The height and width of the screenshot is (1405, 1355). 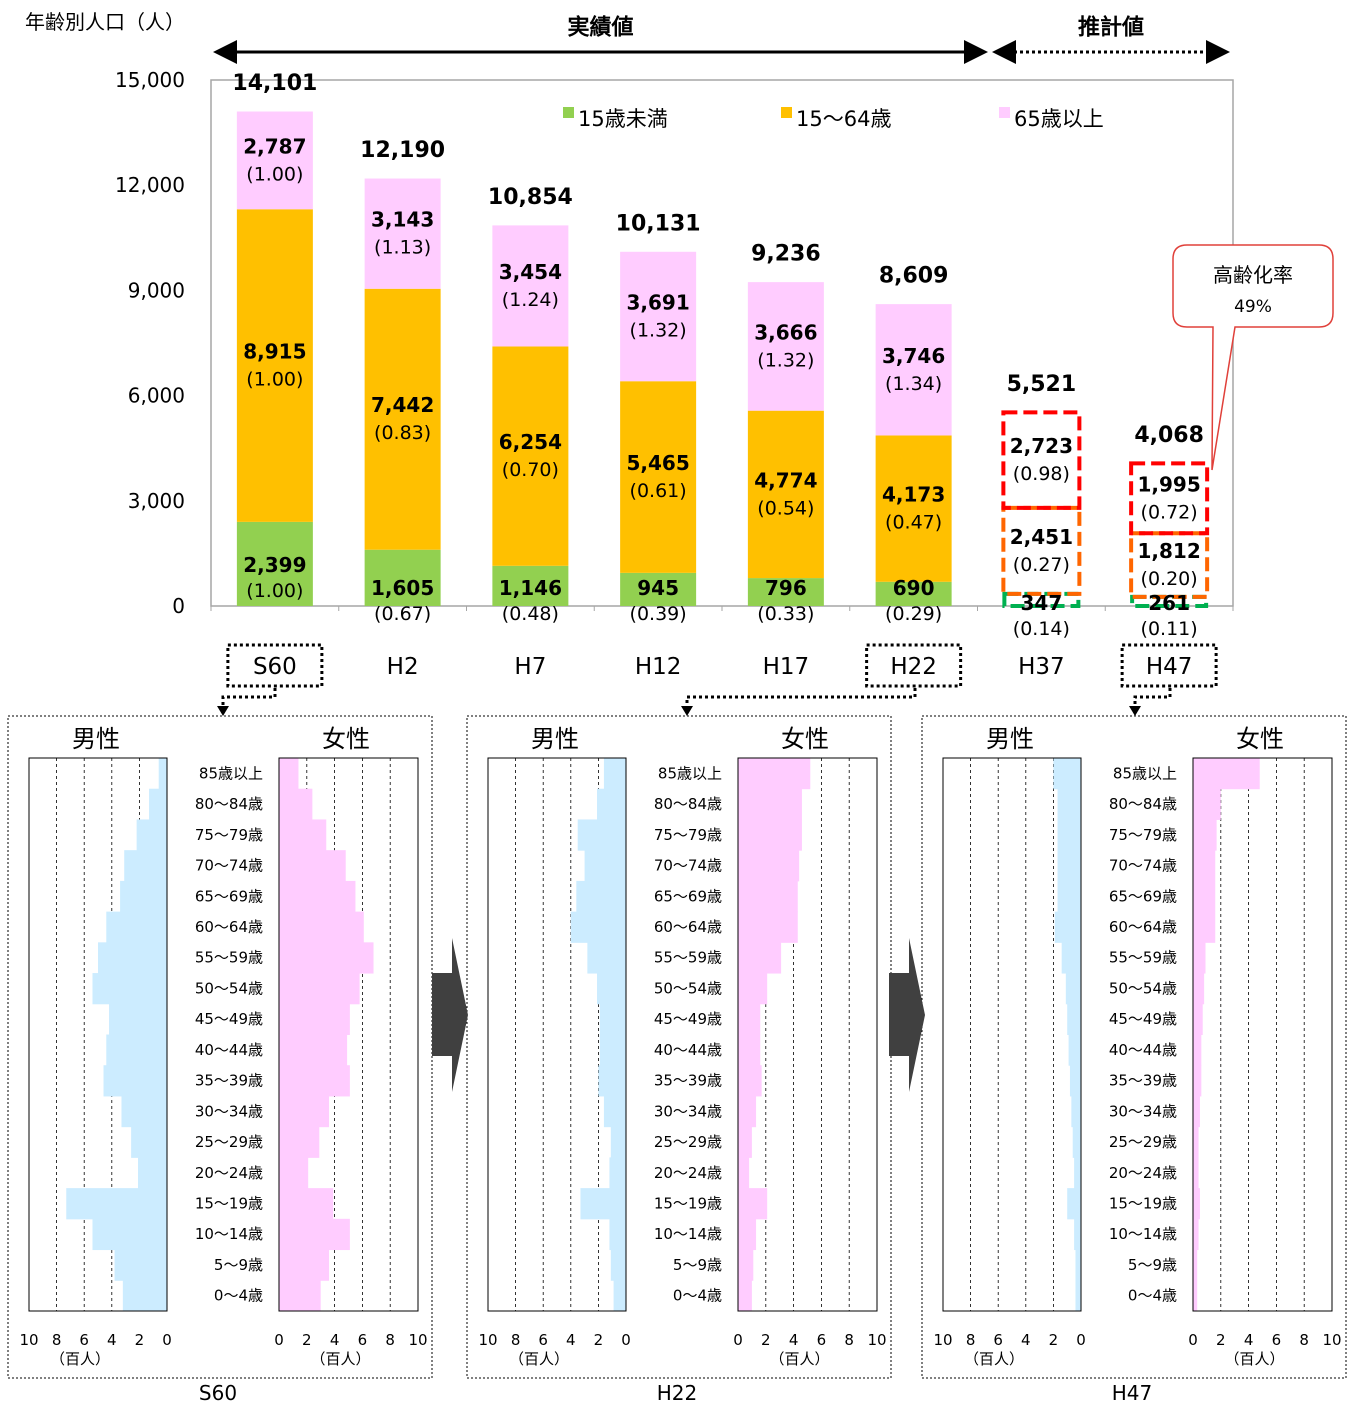 What do you see at coordinates (657, 303) in the screenshot?
I see `value-label: 3,691` at bounding box center [657, 303].